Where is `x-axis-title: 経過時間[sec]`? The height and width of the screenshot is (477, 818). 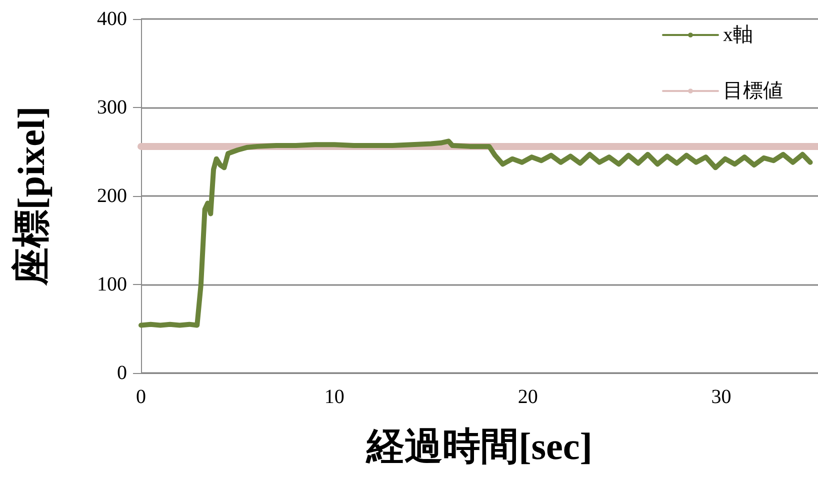
x-axis-title: 経過時間[sec] is located at coordinates (479, 447).